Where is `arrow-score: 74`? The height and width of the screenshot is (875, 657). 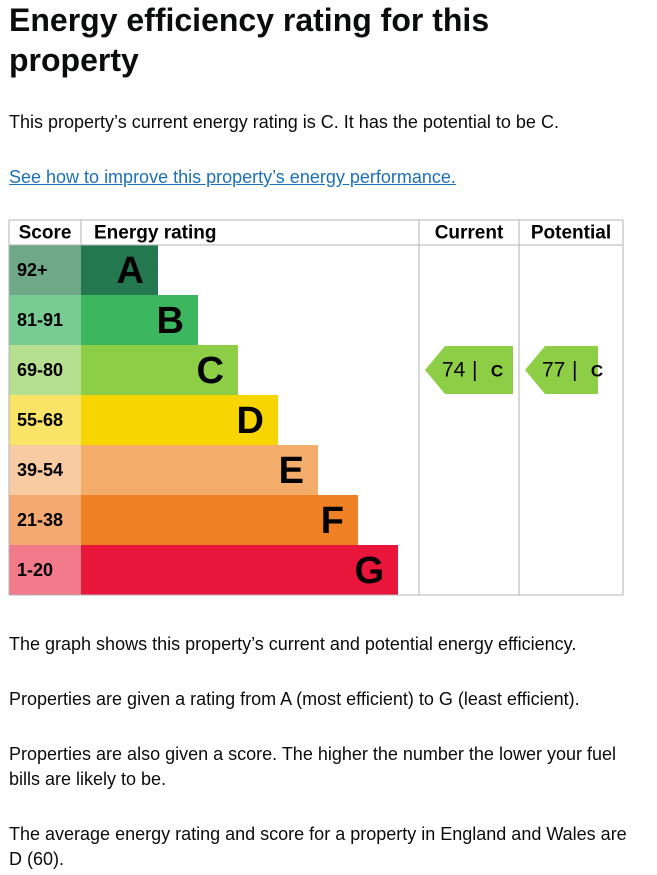 arrow-score: 74 is located at coordinates (454, 370).